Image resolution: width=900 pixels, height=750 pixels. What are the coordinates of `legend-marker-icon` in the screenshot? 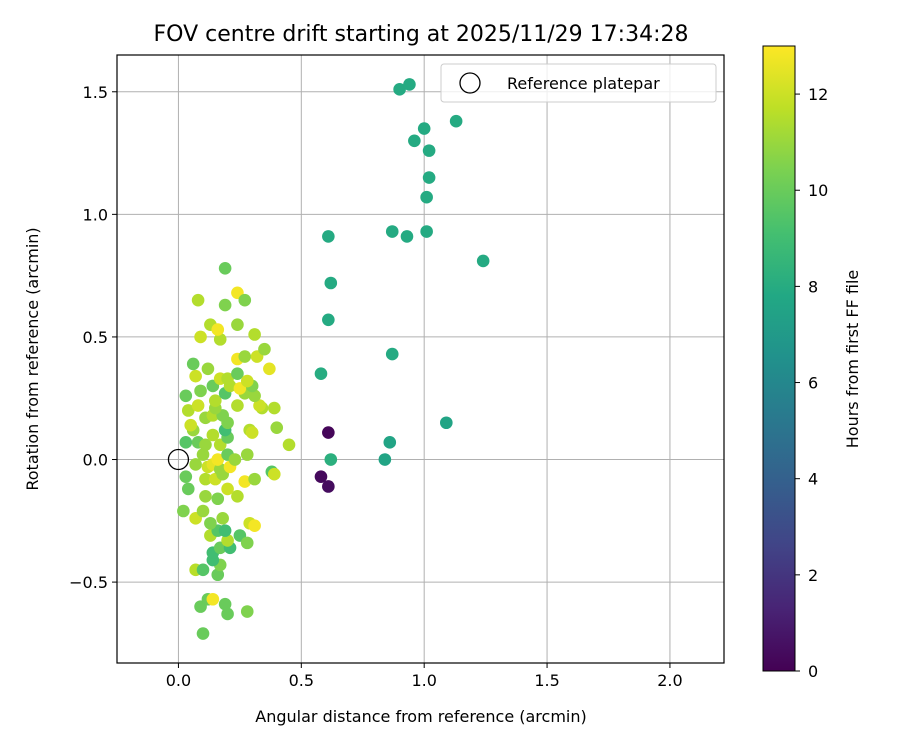 It's located at (470, 83).